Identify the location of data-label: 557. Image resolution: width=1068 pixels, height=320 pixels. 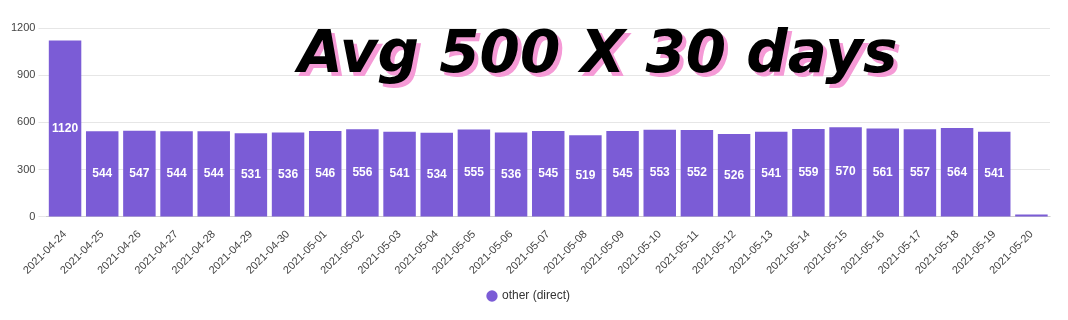
(920, 172).